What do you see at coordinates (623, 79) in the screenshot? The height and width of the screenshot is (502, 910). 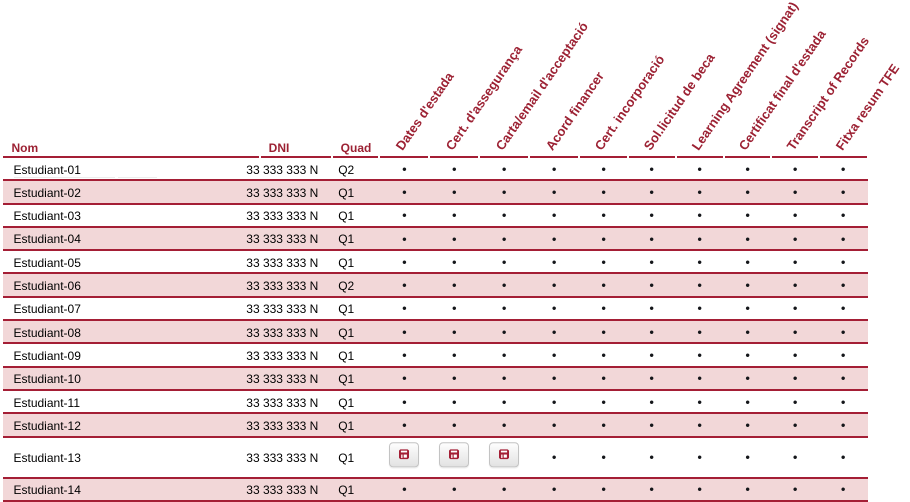 I see `header-cell-cert-incorporacio: Cert. incorporació` at bounding box center [623, 79].